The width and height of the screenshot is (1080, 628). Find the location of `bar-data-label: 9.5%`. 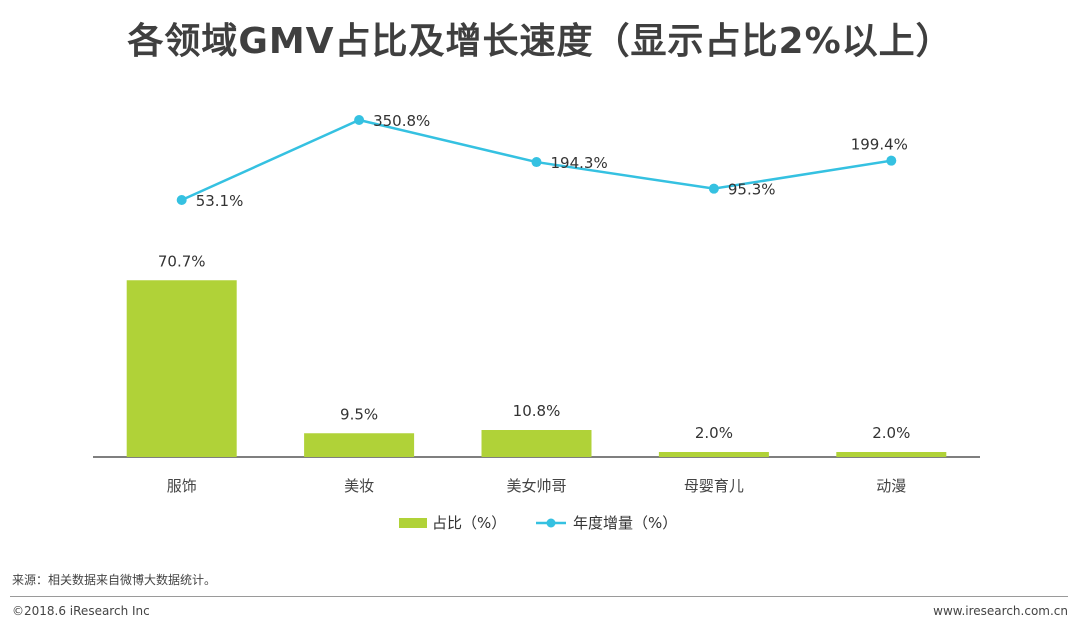

bar-data-label: 9.5% is located at coordinates (359, 414).